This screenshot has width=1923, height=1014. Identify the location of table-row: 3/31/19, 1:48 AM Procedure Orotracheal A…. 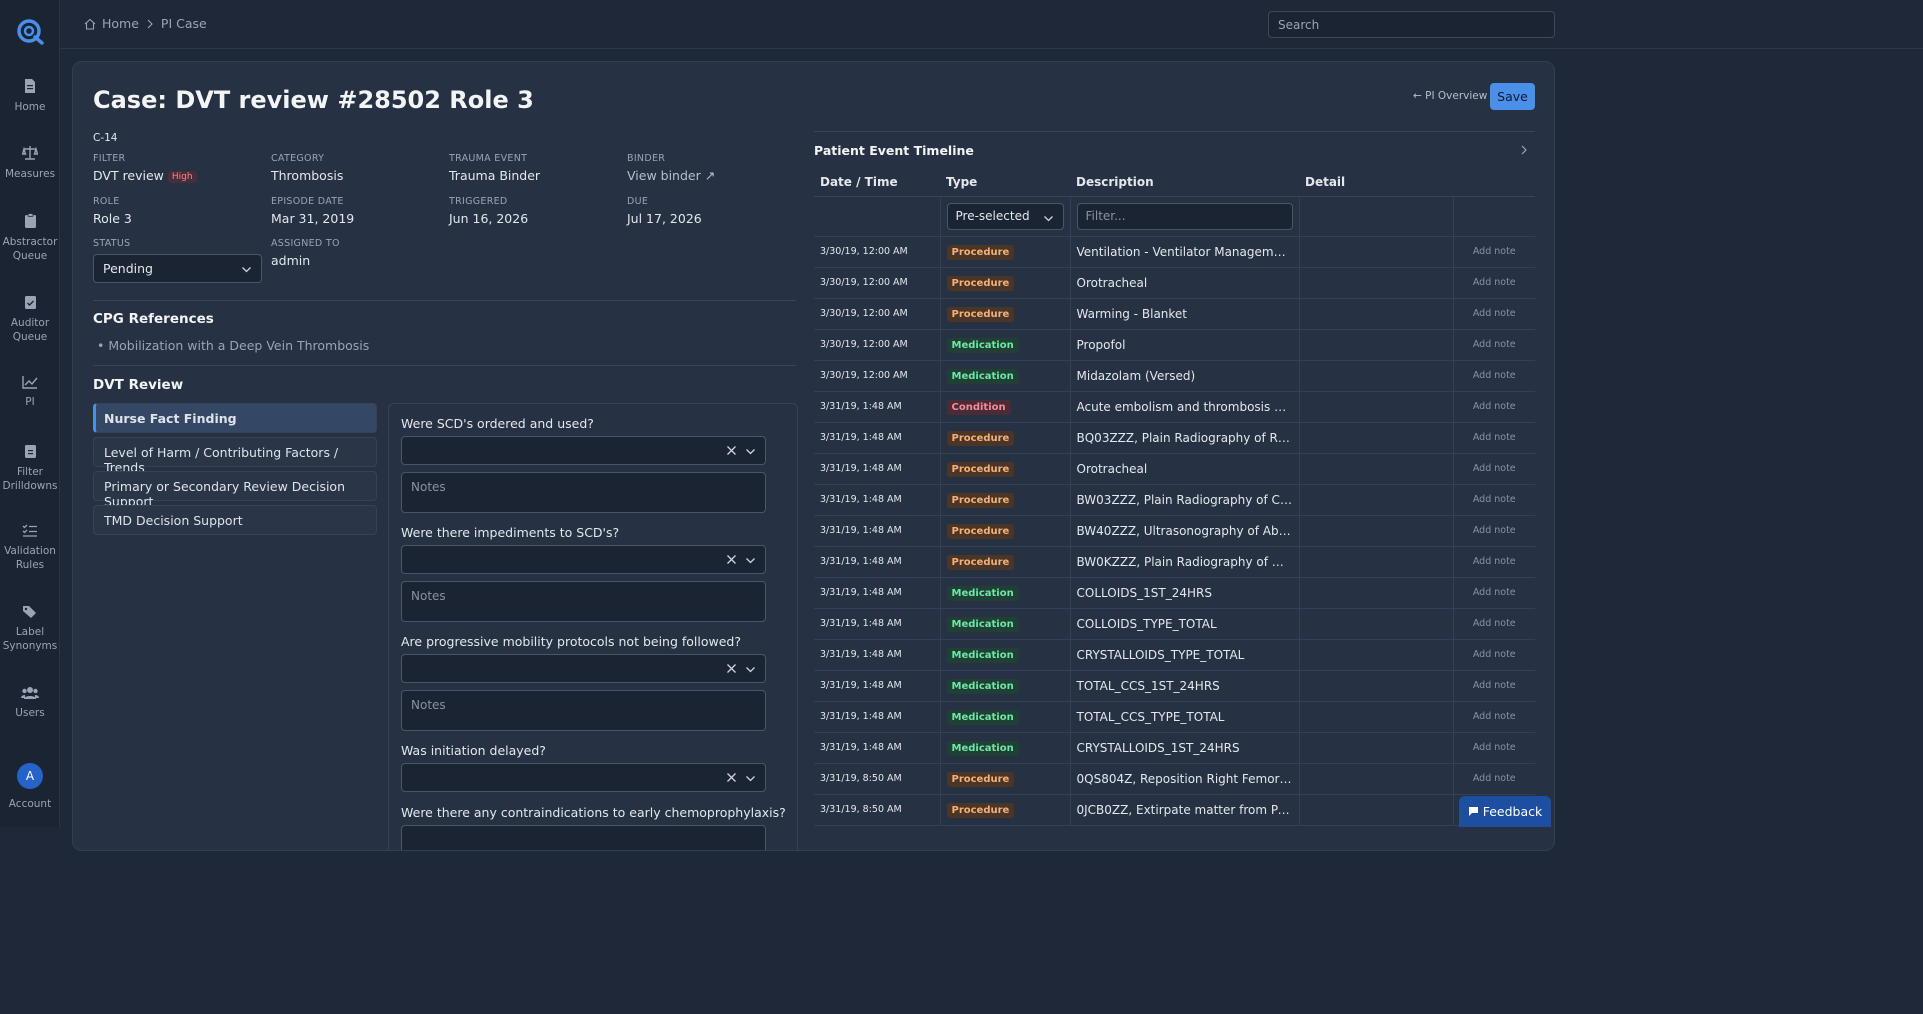
(1174, 469).